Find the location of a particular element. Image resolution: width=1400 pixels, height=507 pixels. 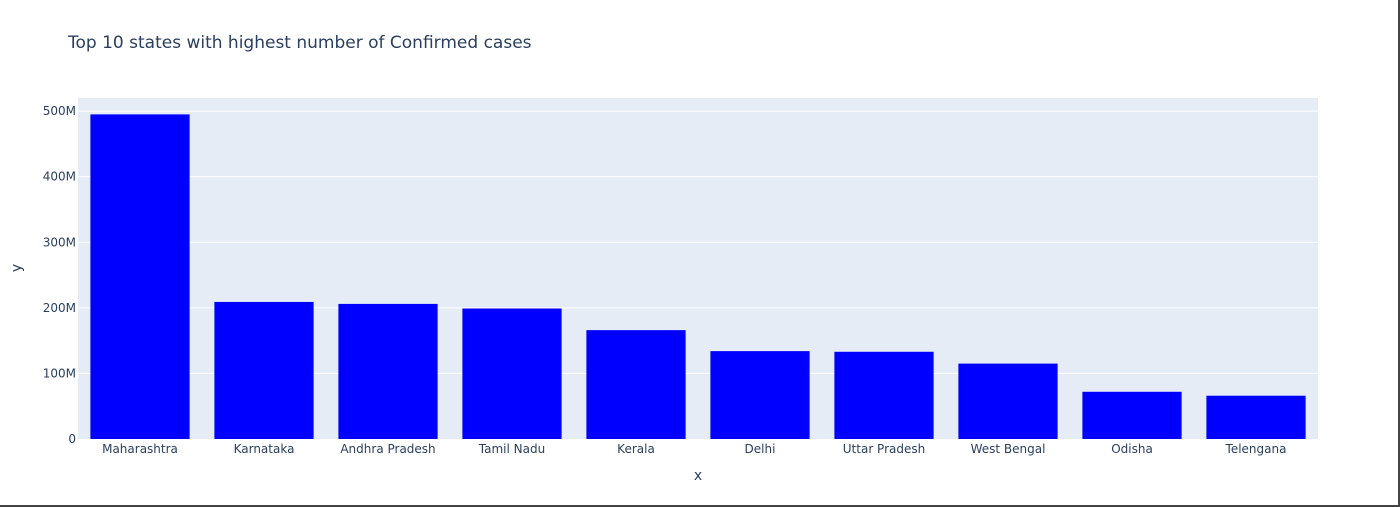

y-tick-labels: 0 100M 200M 300M 400M 500M is located at coordinates (59, 275).